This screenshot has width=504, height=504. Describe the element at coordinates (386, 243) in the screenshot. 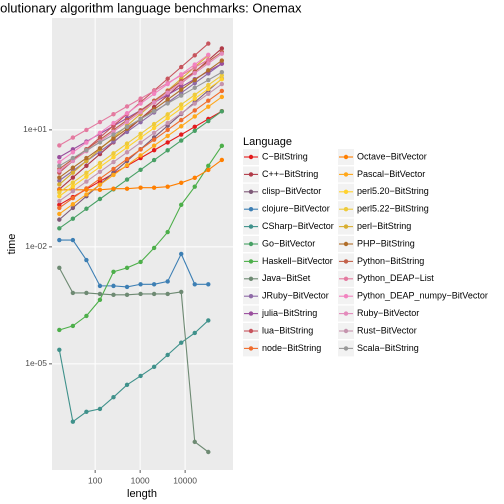

I see `legend-label: PHP−BitString` at that location.